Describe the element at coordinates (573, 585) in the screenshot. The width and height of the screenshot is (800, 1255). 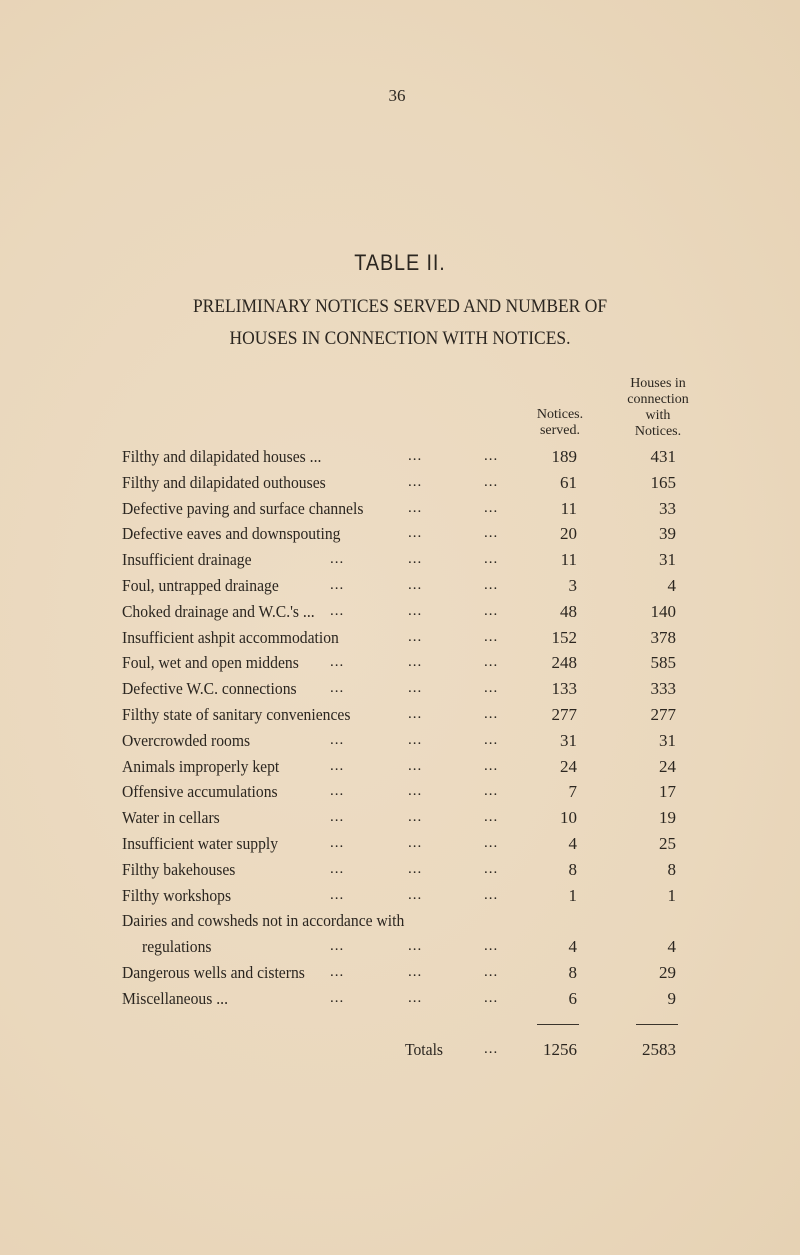
I see `notices-served-value: 3` at that location.